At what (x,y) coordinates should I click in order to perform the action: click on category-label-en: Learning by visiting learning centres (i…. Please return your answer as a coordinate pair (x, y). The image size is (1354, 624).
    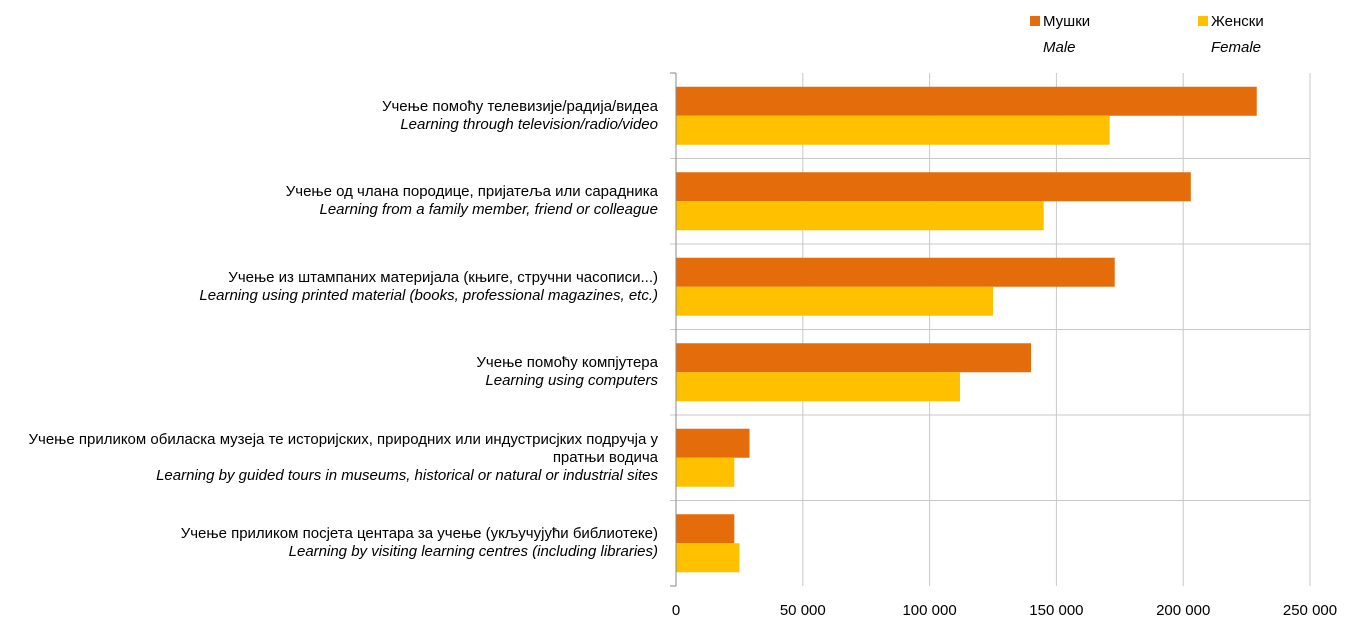
    Looking at the image, I should click on (473, 552).